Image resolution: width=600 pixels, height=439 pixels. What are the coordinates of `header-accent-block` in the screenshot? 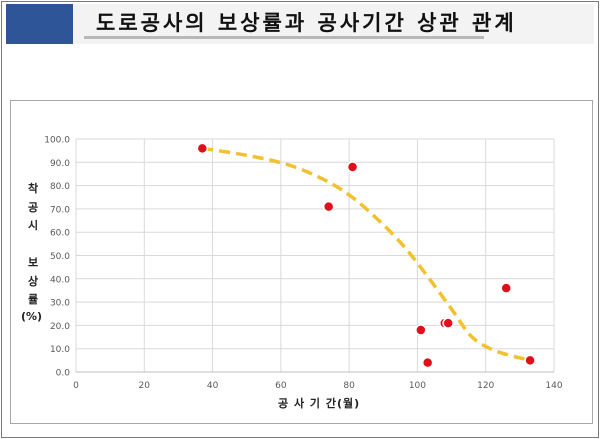 It's located at (39, 24).